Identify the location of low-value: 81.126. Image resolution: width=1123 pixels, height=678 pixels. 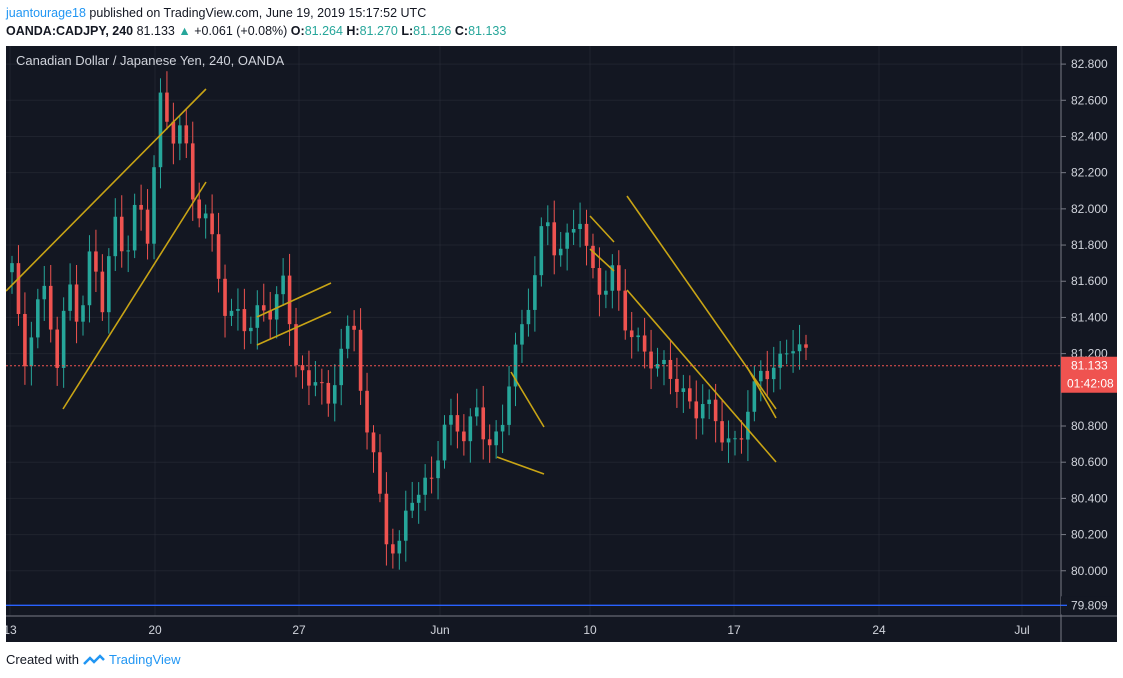
(432, 31).